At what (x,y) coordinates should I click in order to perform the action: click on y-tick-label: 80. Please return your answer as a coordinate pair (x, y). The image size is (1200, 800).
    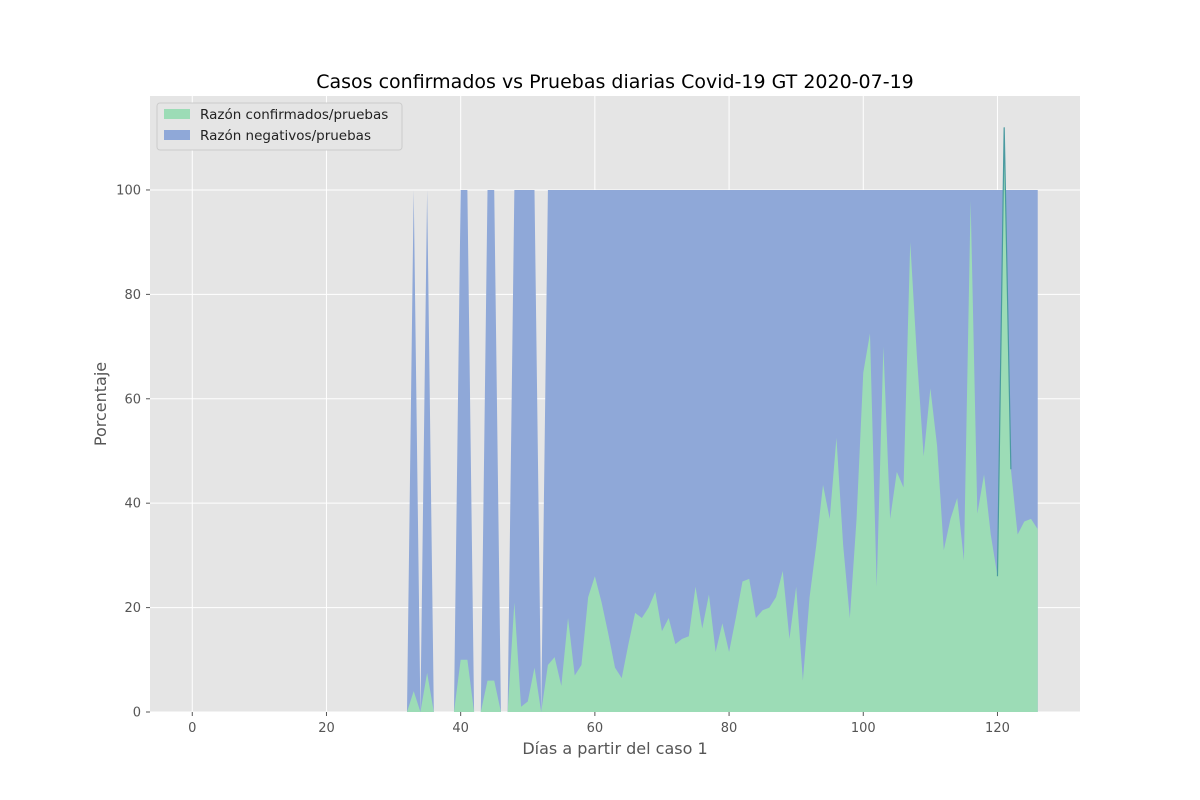
    Looking at the image, I should click on (132, 295).